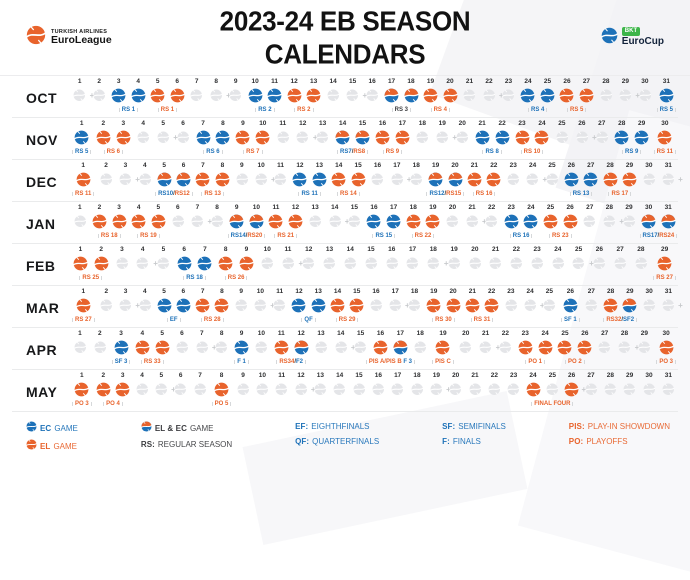 The height and width of the screenshot is (580, 690). Describe the element at coordinates (294, 81) in the screenshot. I see `day-number: 12` at that location.